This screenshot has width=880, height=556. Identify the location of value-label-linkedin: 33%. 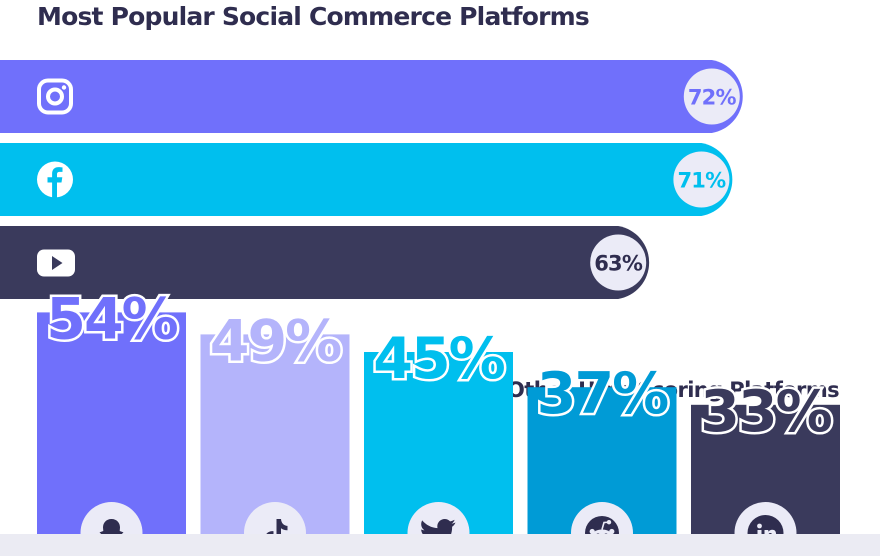
(765, 412).